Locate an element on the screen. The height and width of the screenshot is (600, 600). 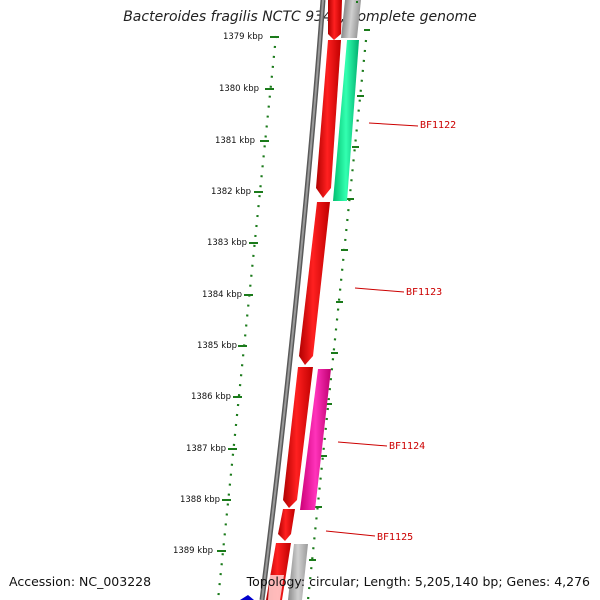
tick-label: 1379 kbp is located at coordinates (243, 37).